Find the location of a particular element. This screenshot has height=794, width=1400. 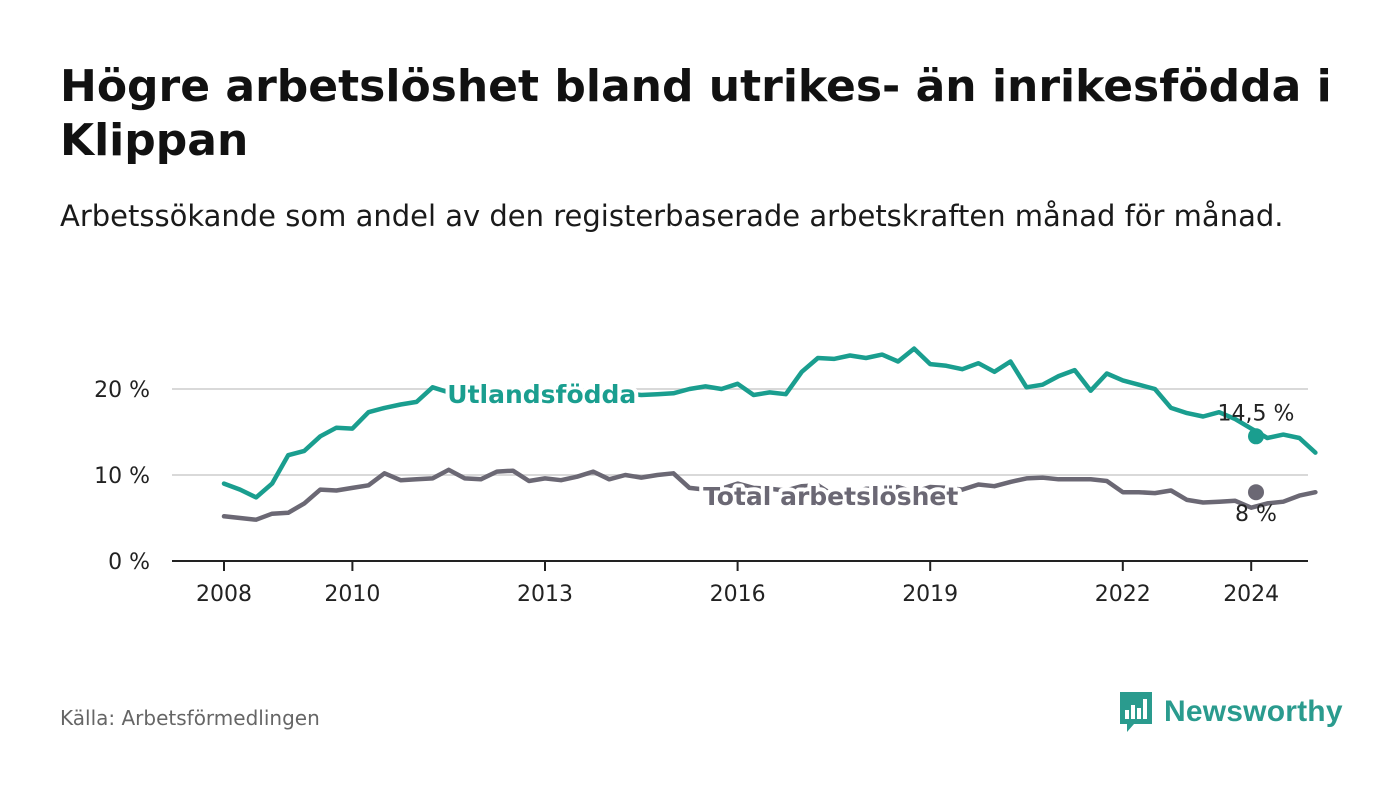

series-label: Total arbetslöshet is located at coordinates (830, 496).